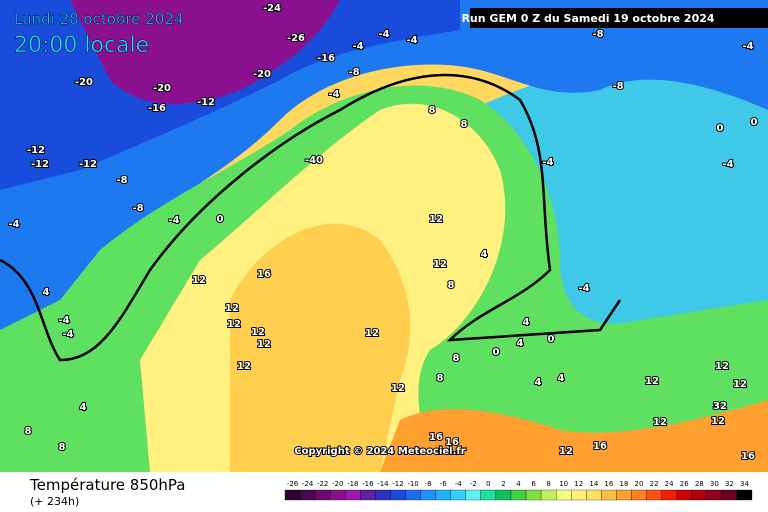  Describe the element at coordinates (322, 484) in the screenshot. I see `legend-label: -22` at that location.